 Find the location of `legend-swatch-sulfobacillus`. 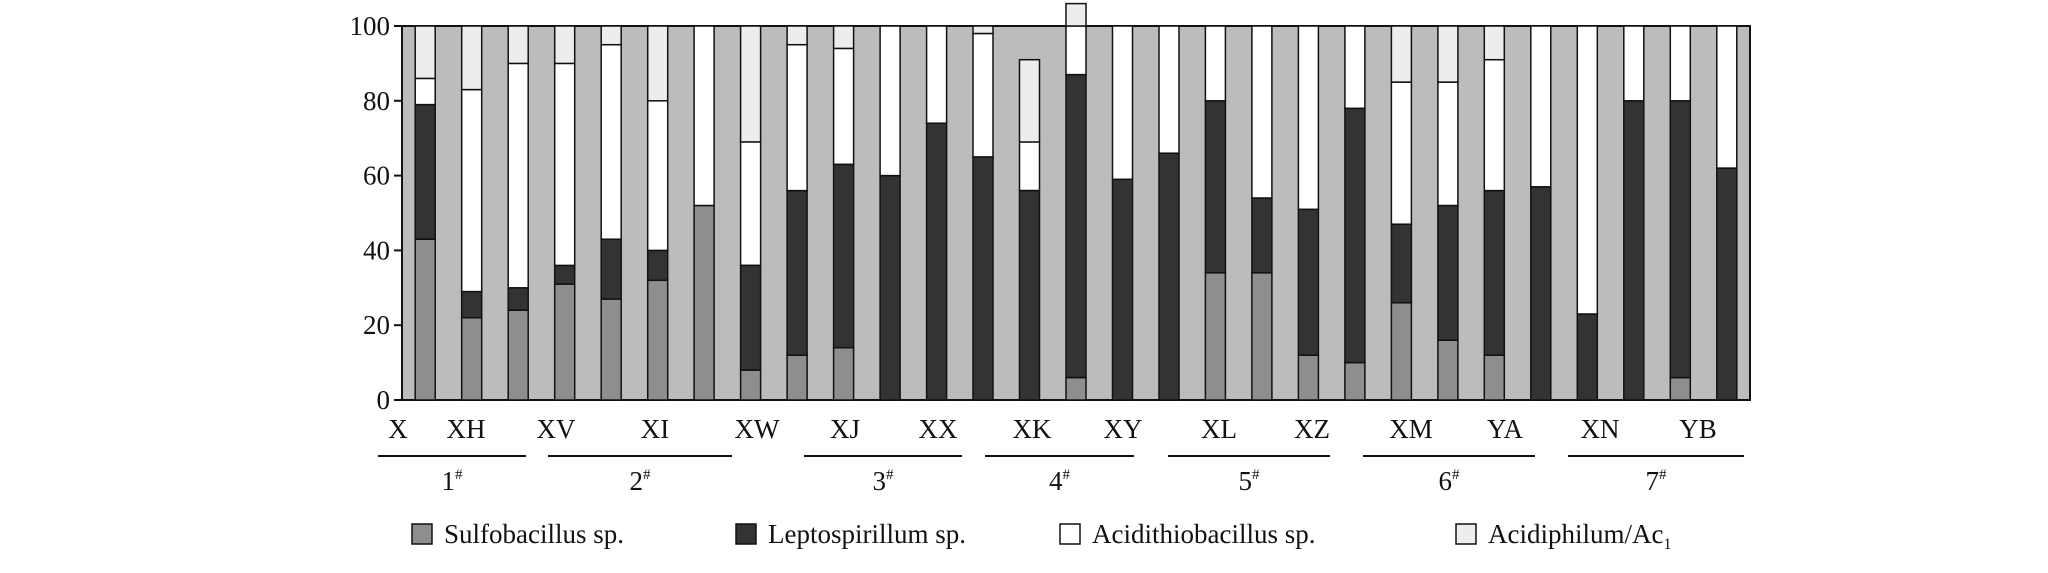

legend-swatch-sulfobacillus is located at coordinates (422, 534).